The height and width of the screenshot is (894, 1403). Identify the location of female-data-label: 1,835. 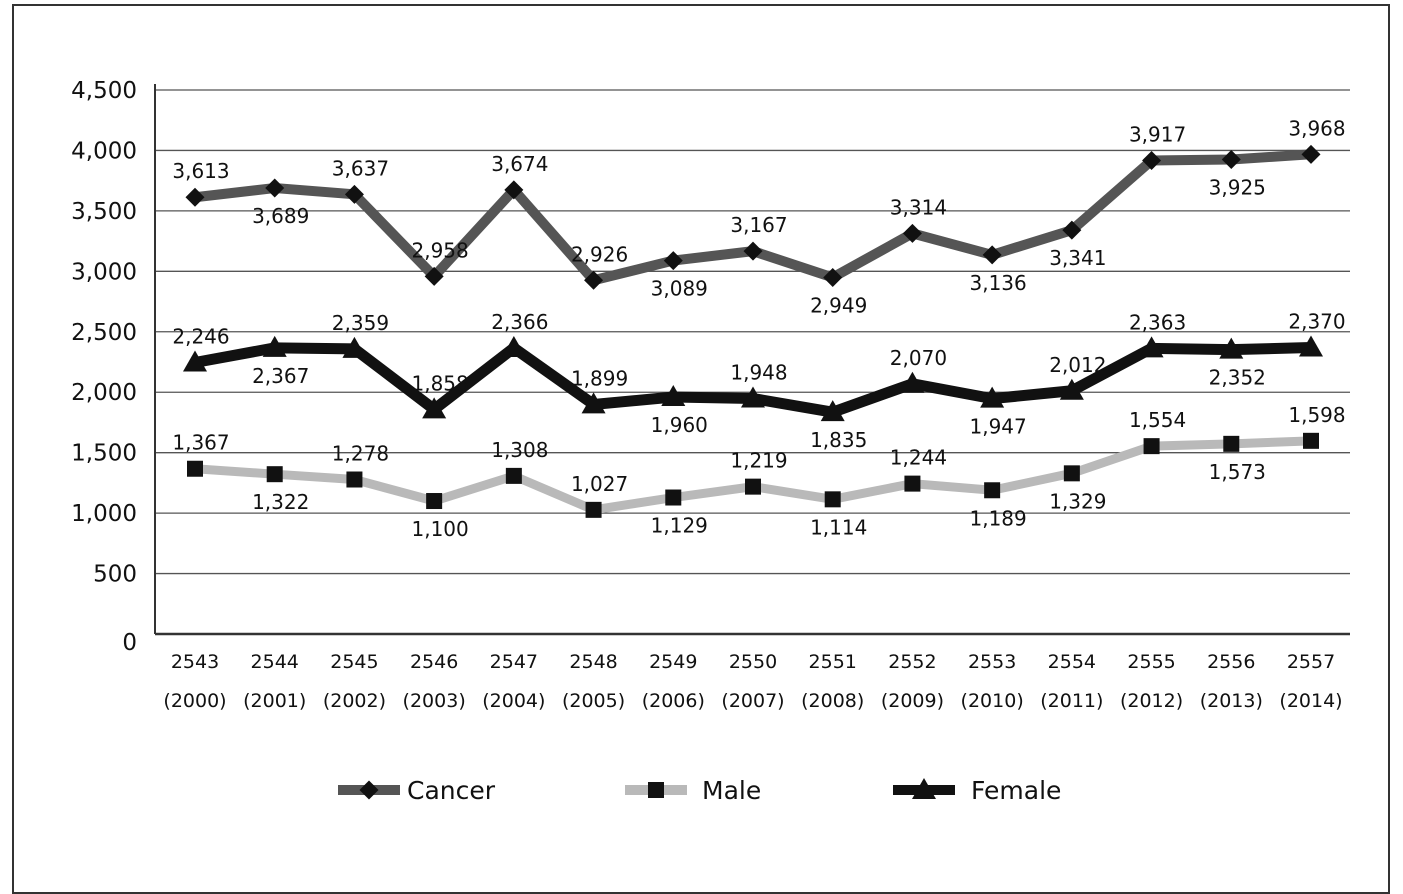
(838, 440).